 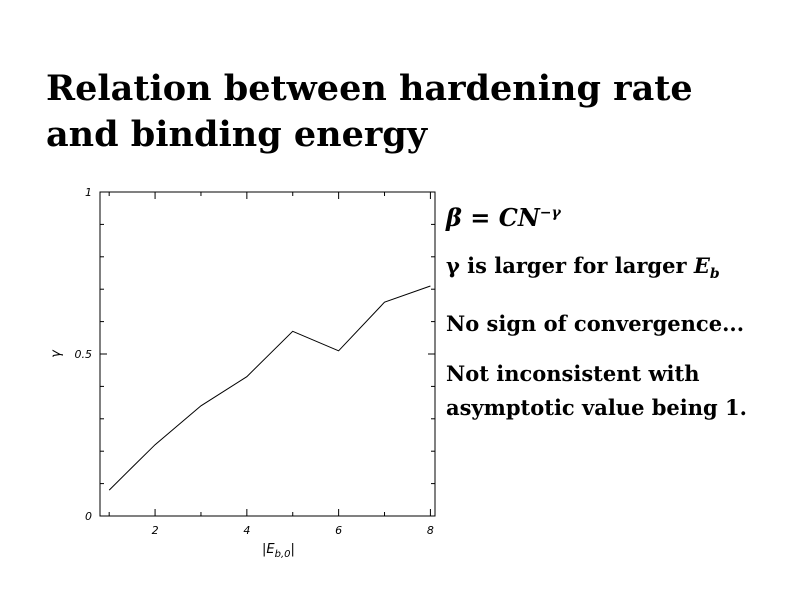 What do you see at coordinates (338, 530) in the screenshot?
I see `x-tick-label: 6` at bounding box center [338, 530].